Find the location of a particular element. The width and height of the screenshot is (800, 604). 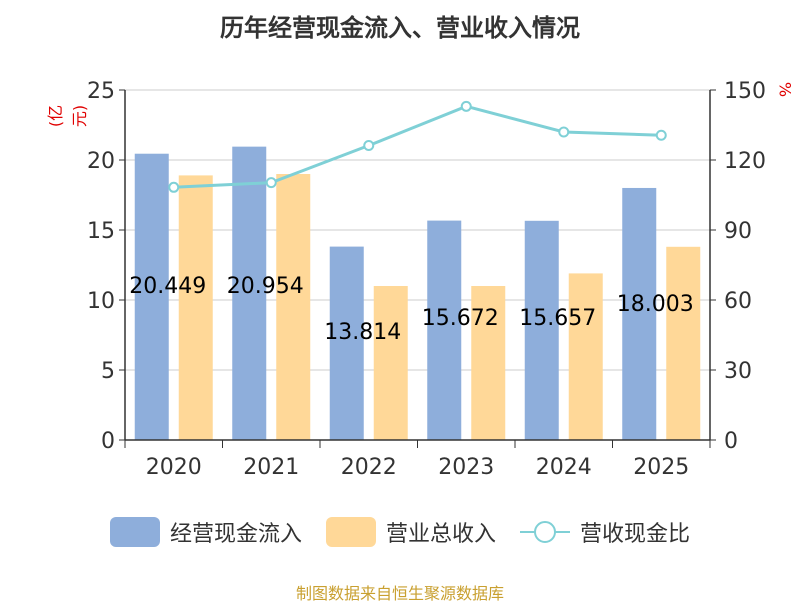

data-label-cash-inflow: 20.954 is located at coordinates (265, 286).